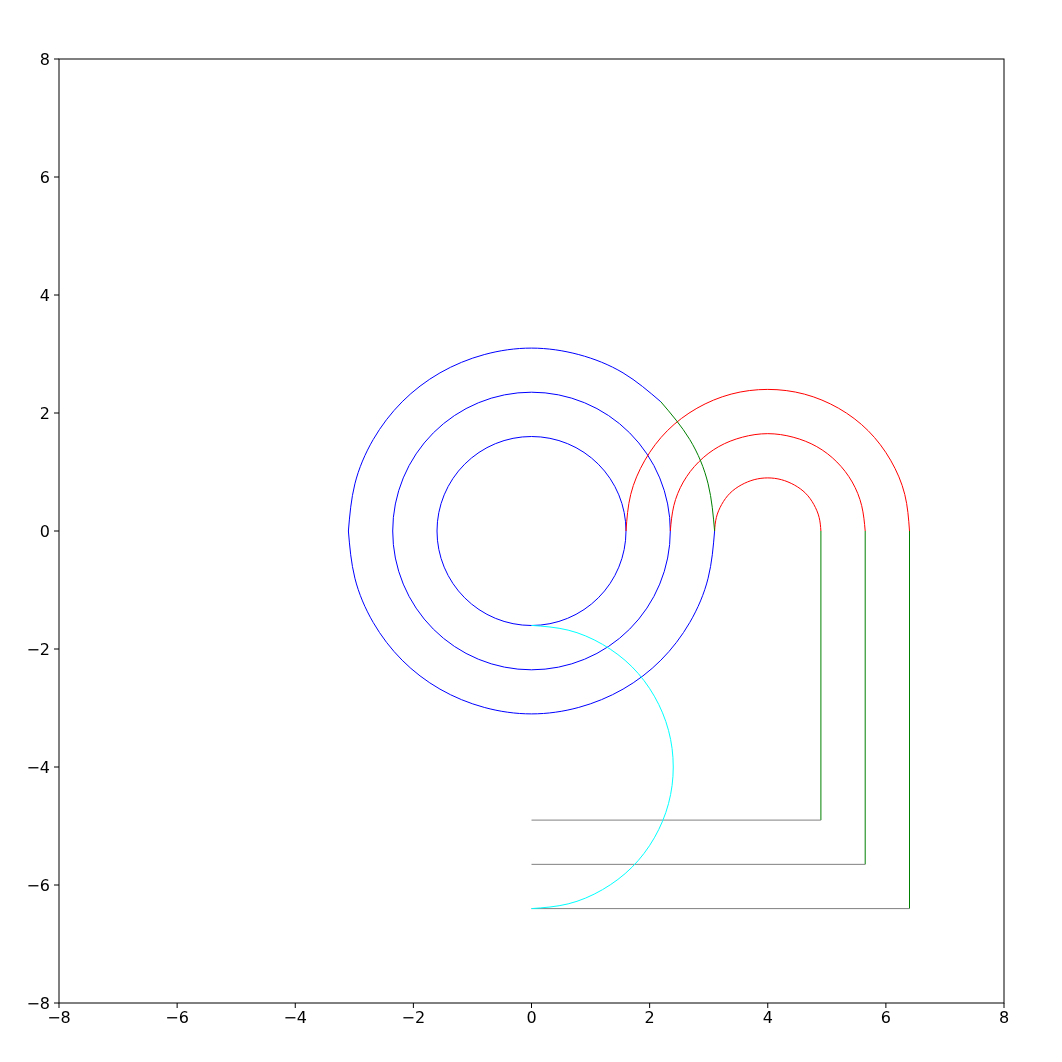 Image resolution: width=1062 pixels, height=1062 pixels. What do you see at coordinates (38, 767) in the screenshot?
I see `y-tick-label: −4` at bounding box center [38, 767].